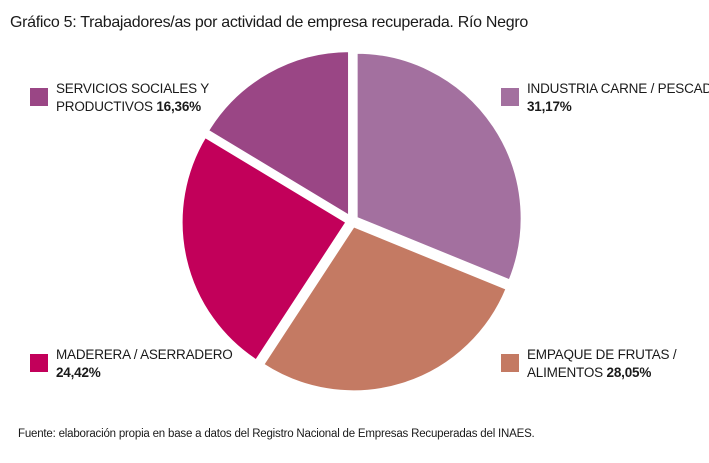 The image size is (709, 463). Describe the element at coordinates (133, 88) in the screenshot. I see `legend-label-line1: SERVICIOS SOCIALES Y` at that location.